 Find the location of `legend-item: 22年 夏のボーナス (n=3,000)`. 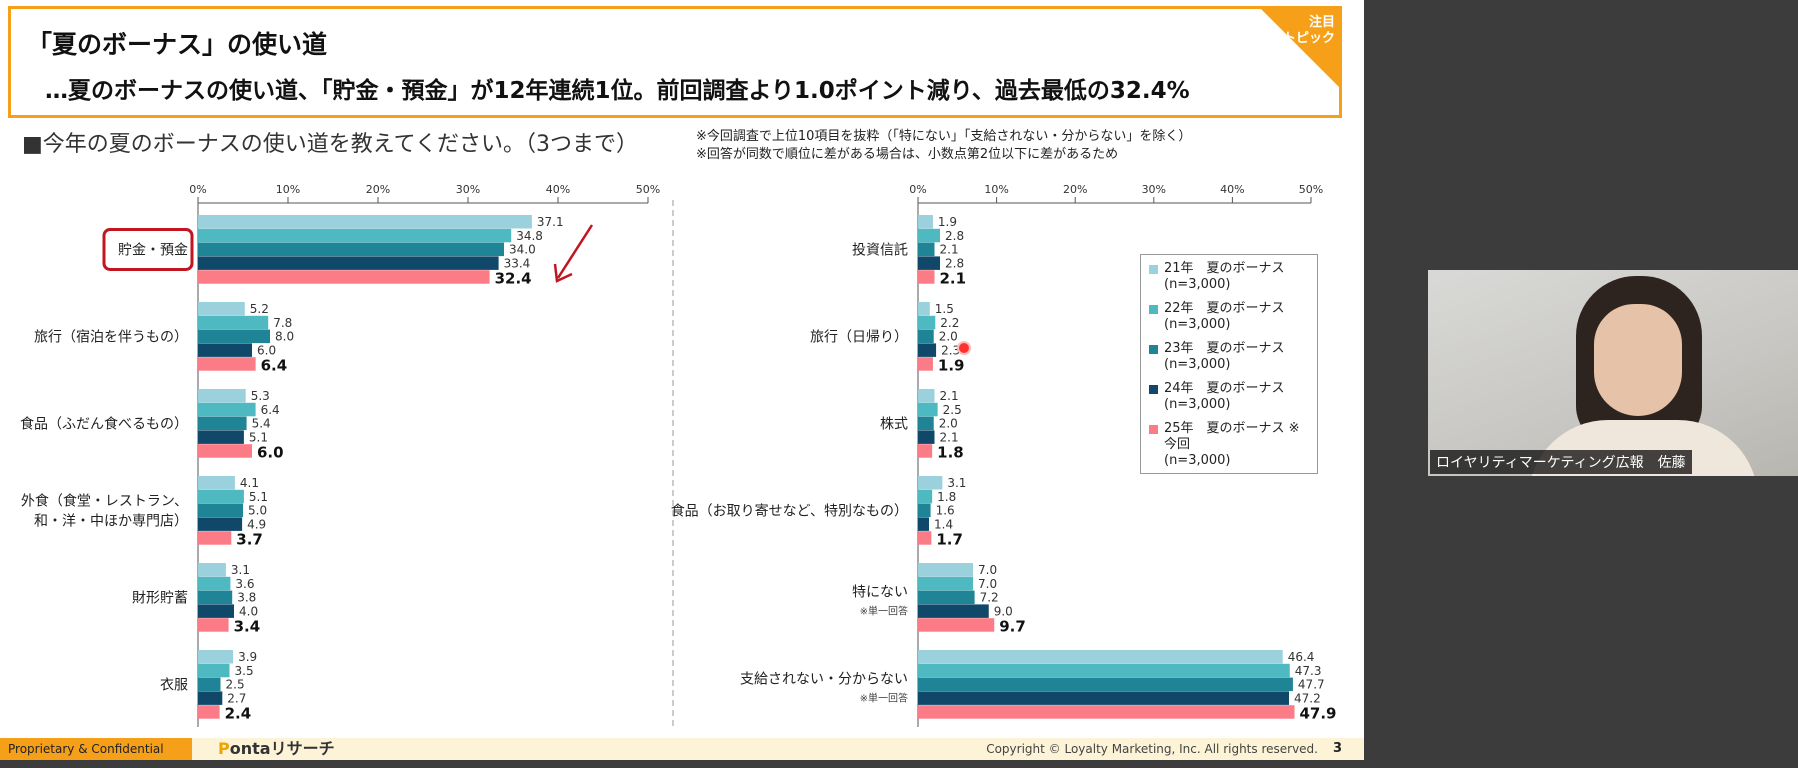

legend-item: 22年 夏のボーナス (n=3,000) is located at coordinates (1229, 317).